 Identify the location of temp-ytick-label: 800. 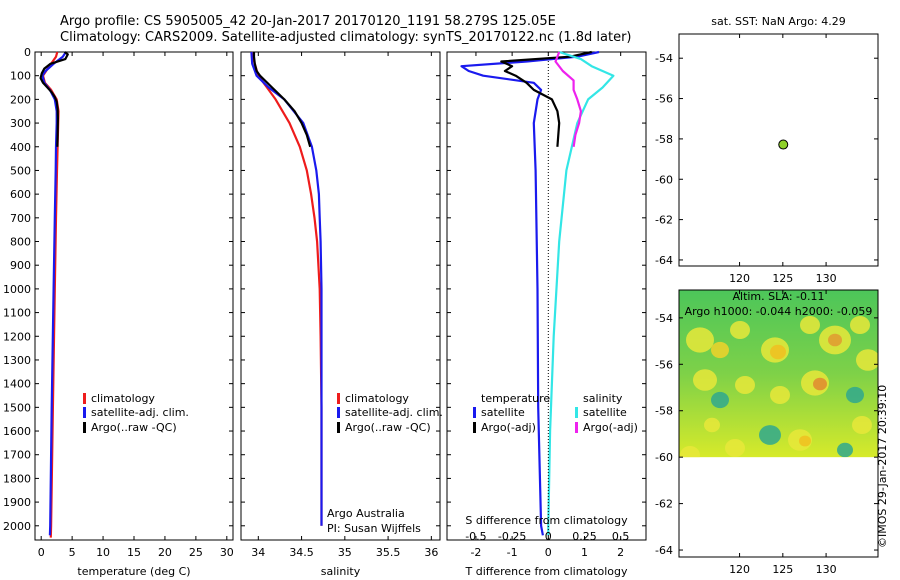
(20, 242).